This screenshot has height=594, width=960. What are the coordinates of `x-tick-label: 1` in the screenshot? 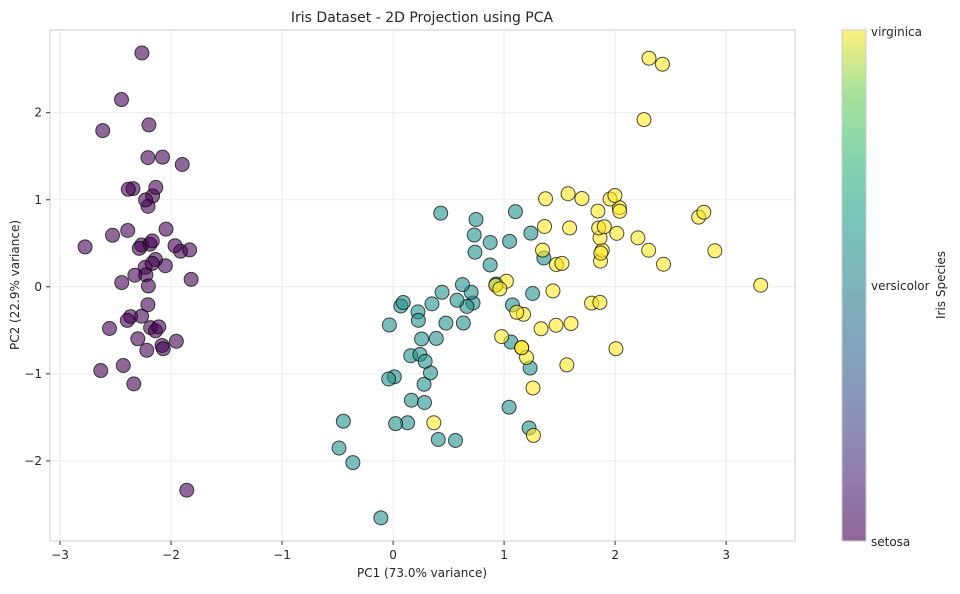 It's located at (504, 555).